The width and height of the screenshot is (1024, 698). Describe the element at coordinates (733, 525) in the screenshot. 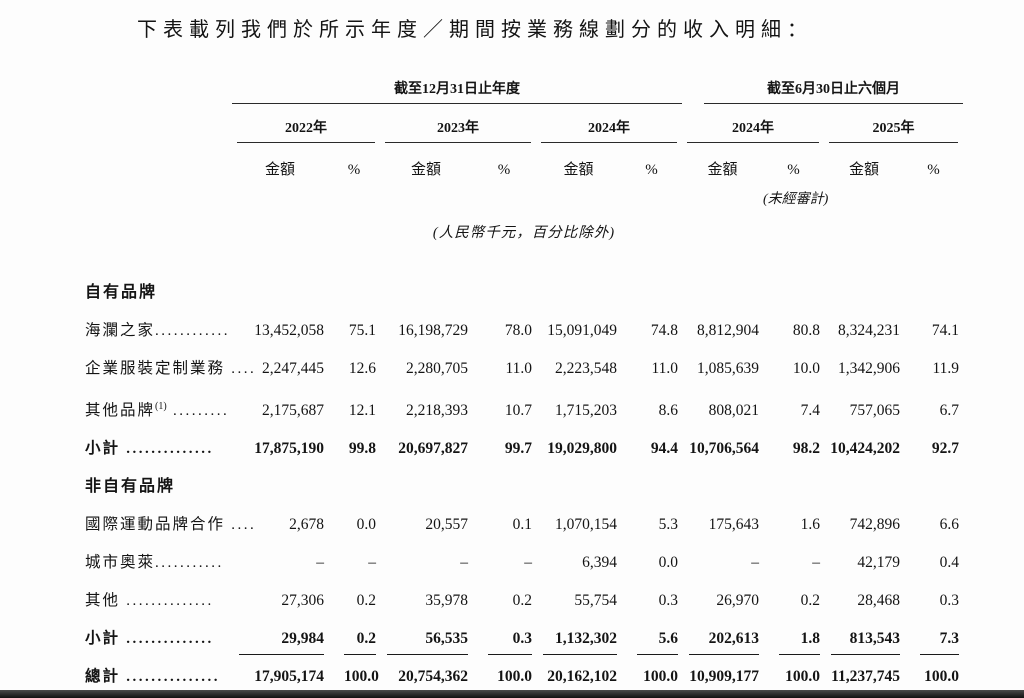

I see `cell-value: 175,643` at that location.